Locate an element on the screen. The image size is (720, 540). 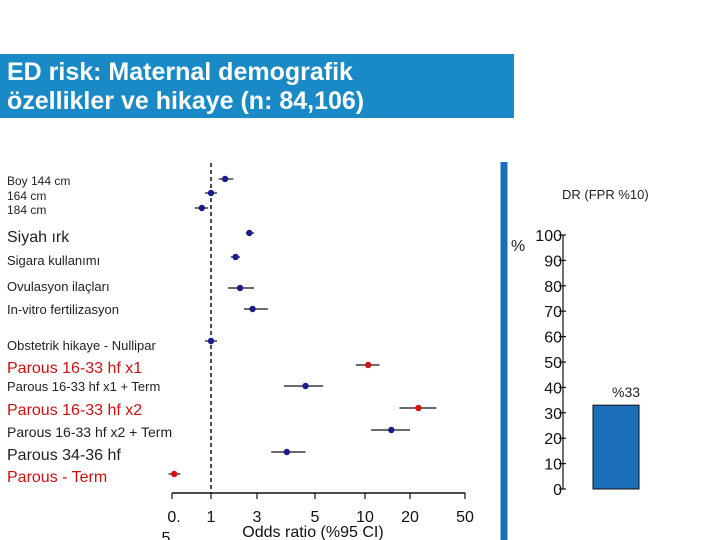
row-label: Parous 16-33 hf x1 + Term is located at coordinates (84, 386).